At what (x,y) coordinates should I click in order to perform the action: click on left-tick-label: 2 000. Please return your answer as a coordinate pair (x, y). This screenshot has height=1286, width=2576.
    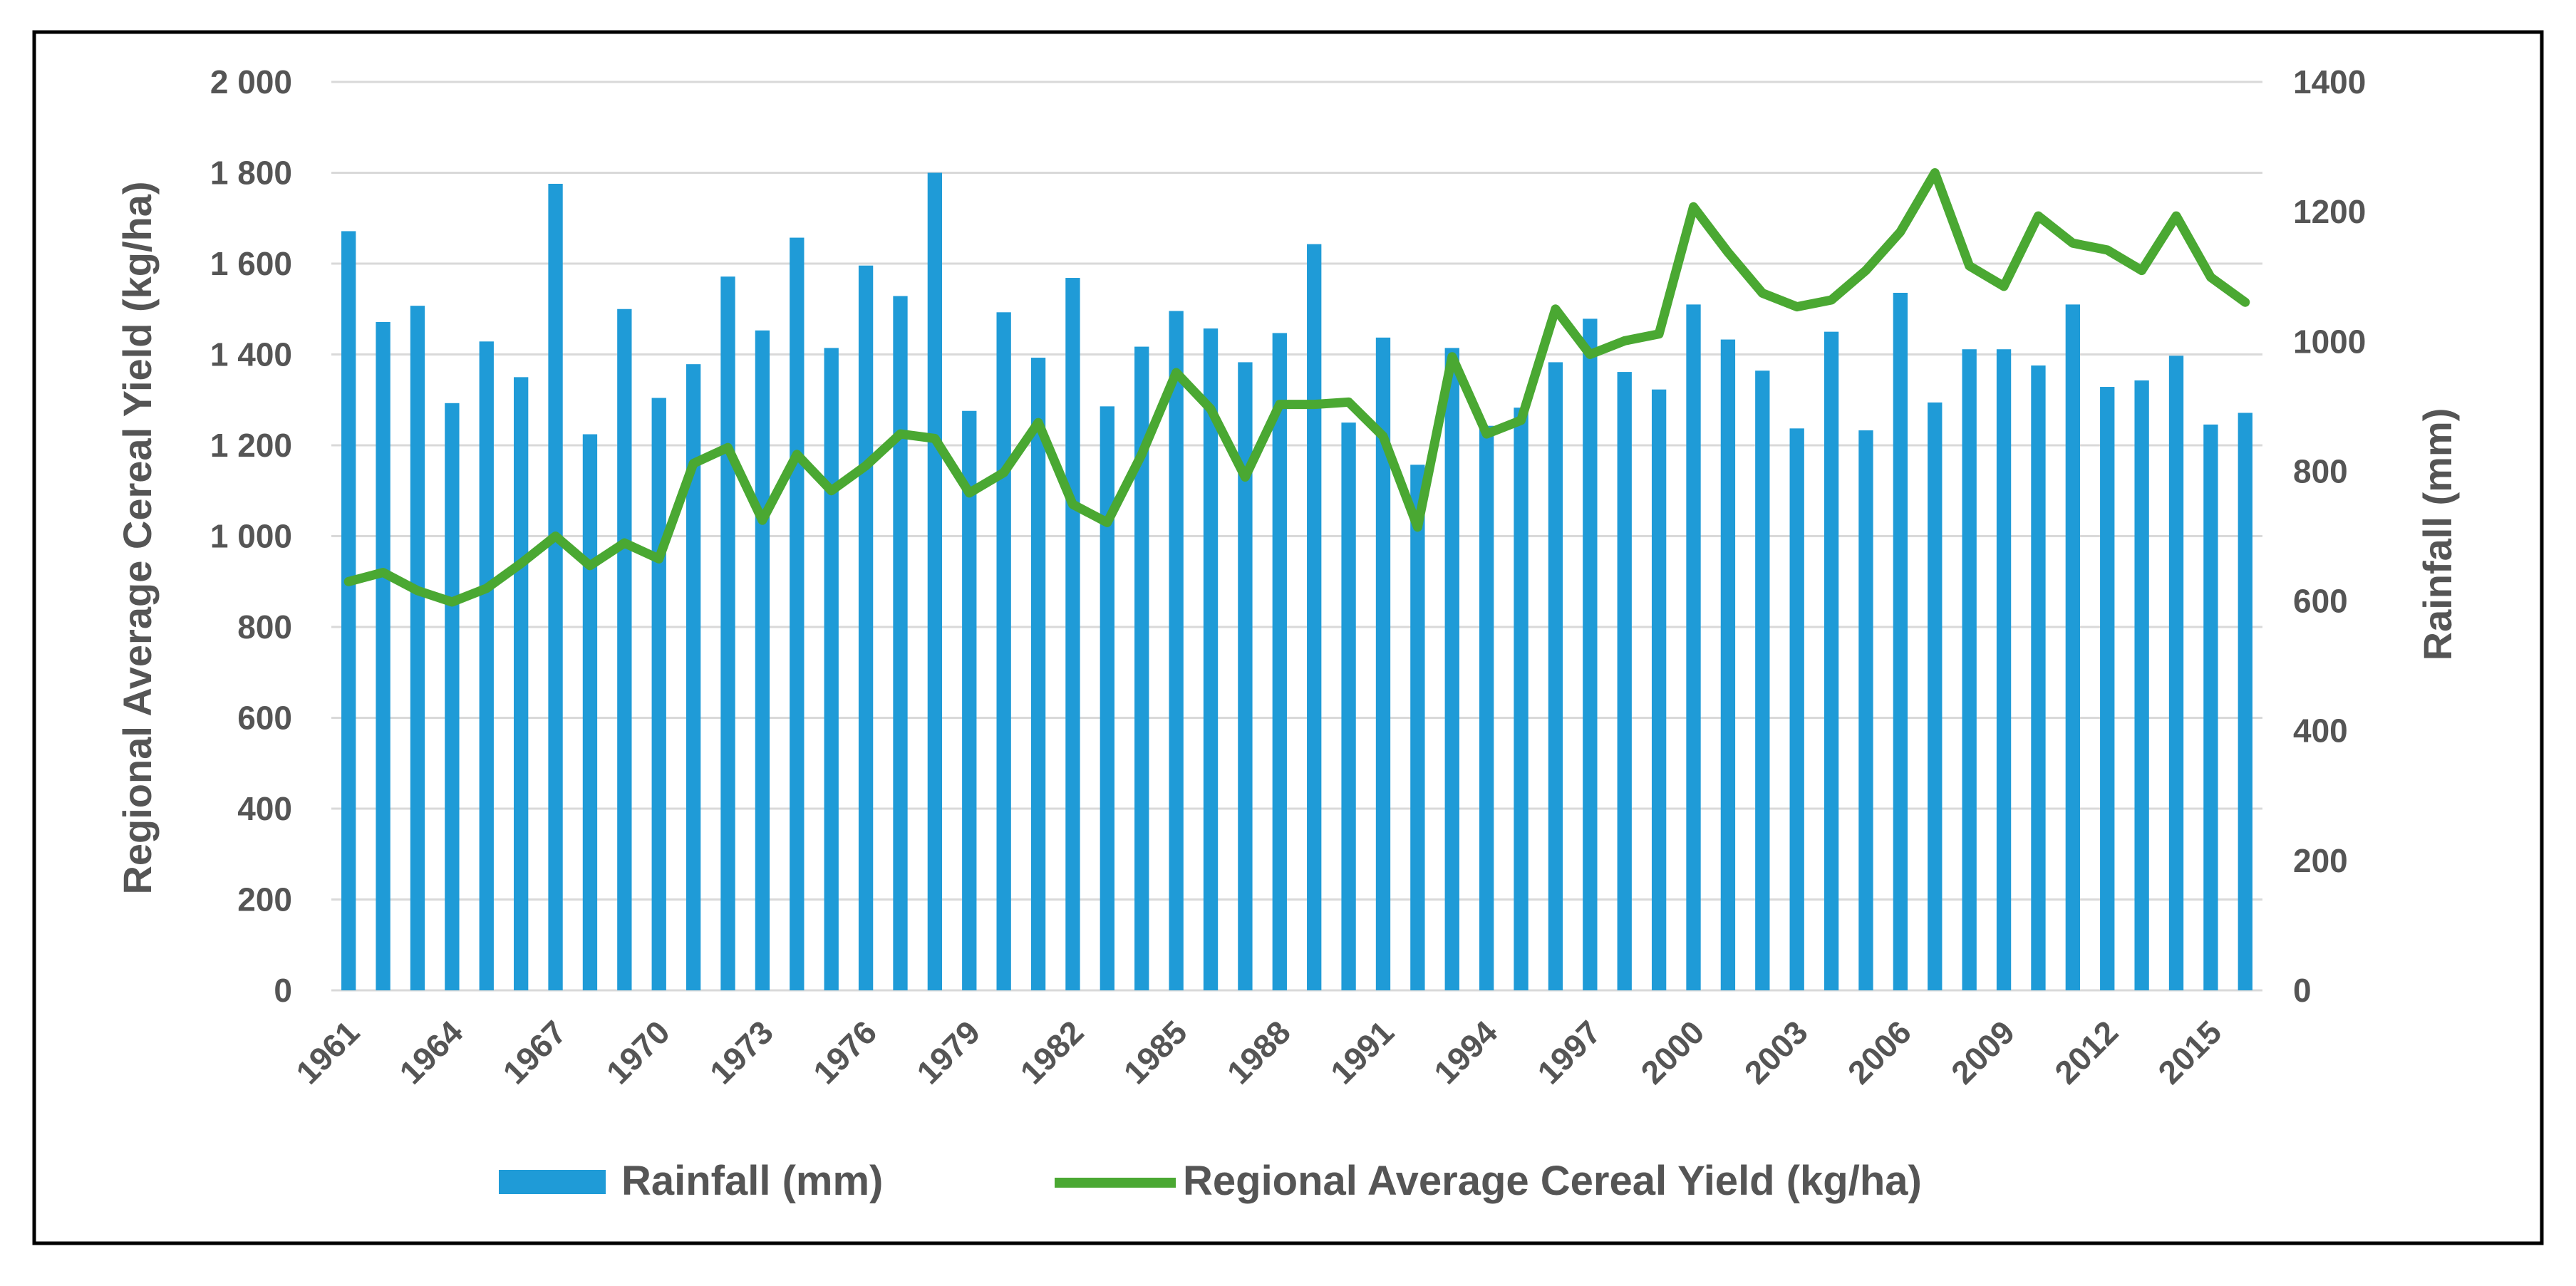
    Looking at the image, I should click on (251, 81).